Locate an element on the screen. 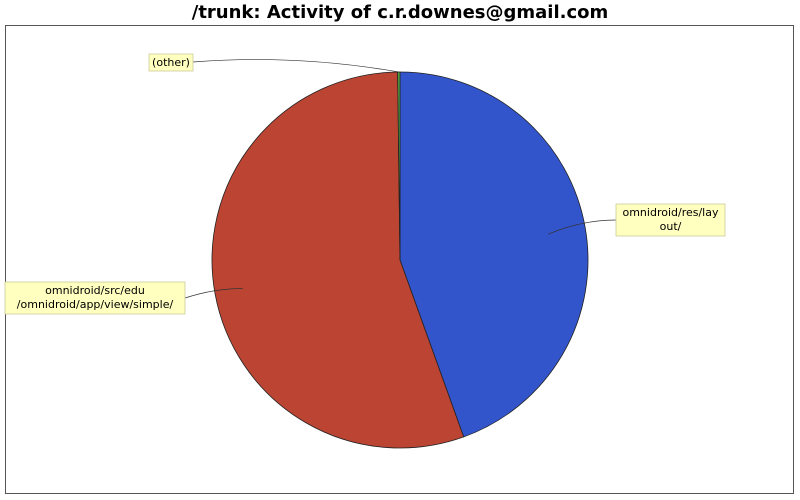  chart-title: /trunk: Activity of c.r.downes@gmail.com is located at coordinates (400, 12).